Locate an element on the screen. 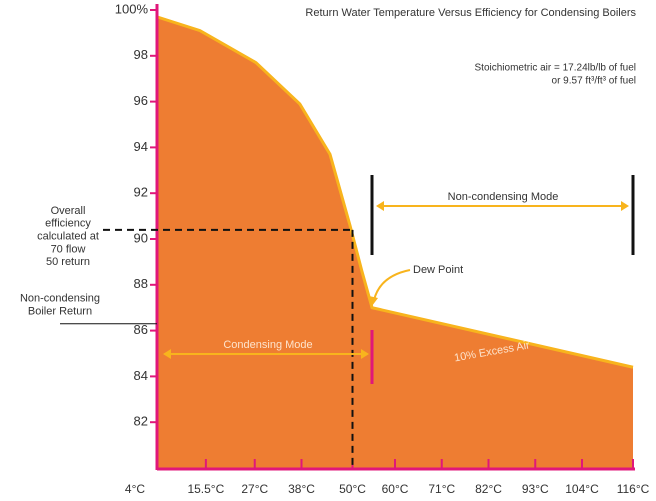 This screenshot has width=656, height=501. mode-label: Non-condensing Mode is located at coordinates (503, 197).